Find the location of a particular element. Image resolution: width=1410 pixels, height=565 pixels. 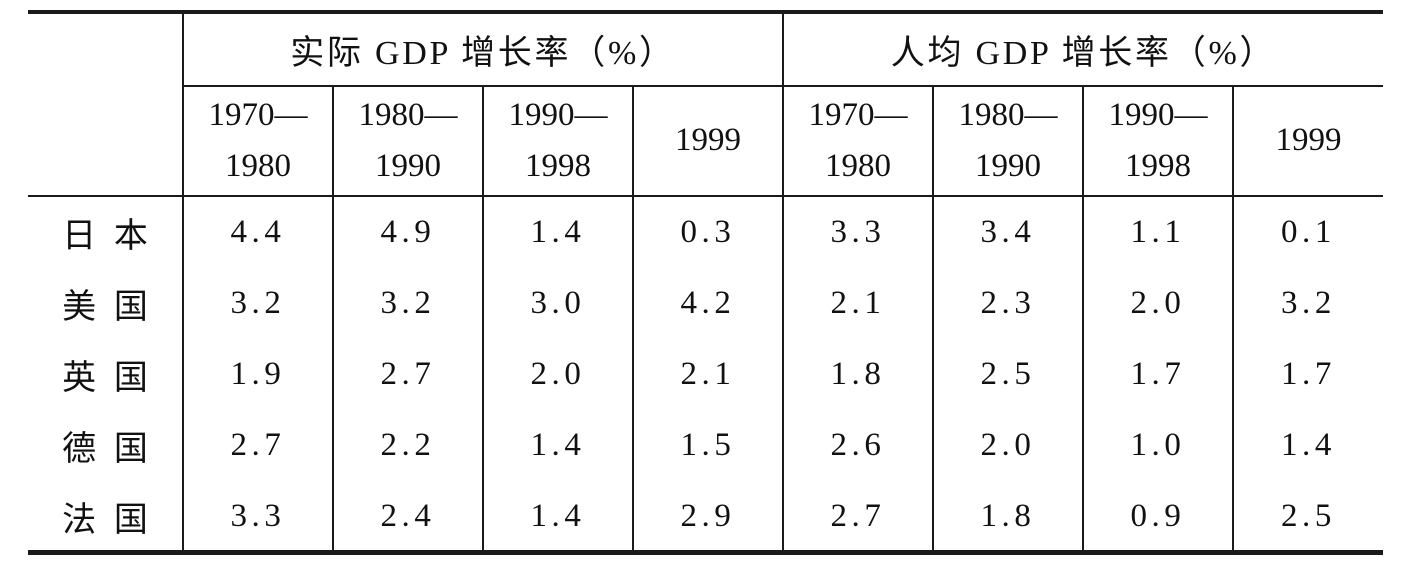

group-header-real-gdp: 实际 GDP 增长率（%） is located at coordinates (483, 49).